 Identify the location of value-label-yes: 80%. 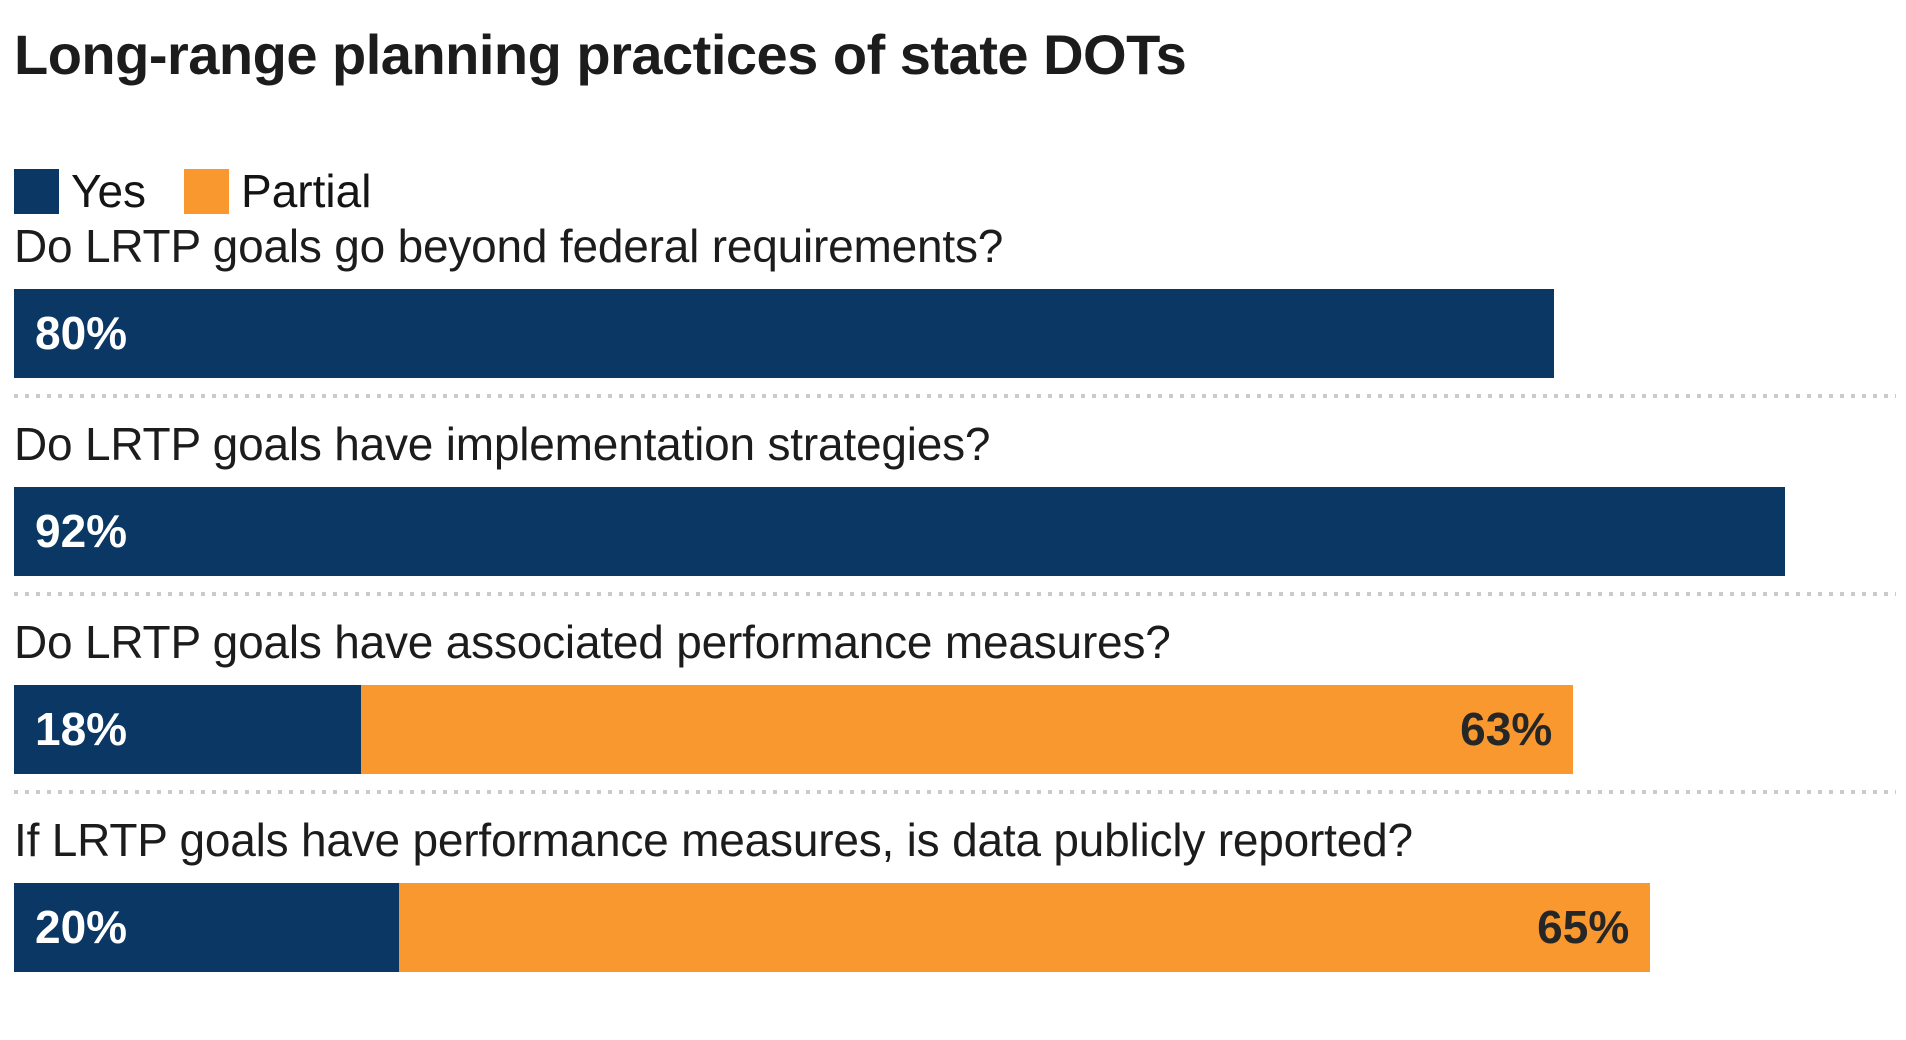
(81, 333).